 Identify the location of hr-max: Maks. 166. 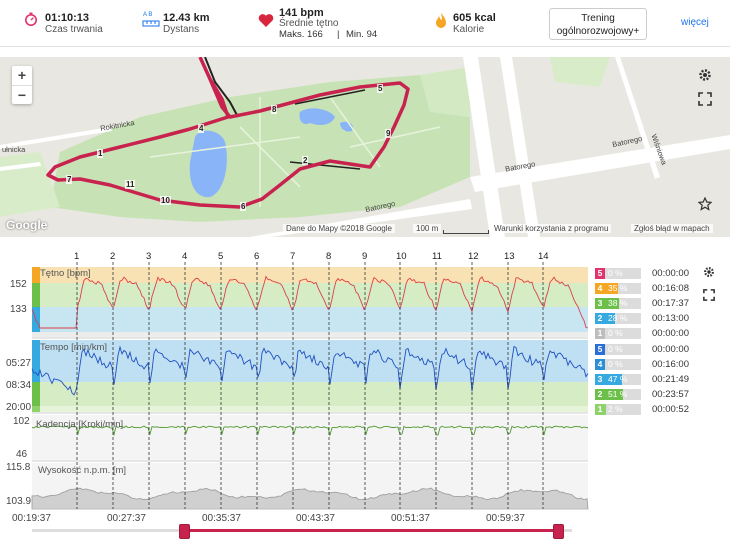
(301, 34).